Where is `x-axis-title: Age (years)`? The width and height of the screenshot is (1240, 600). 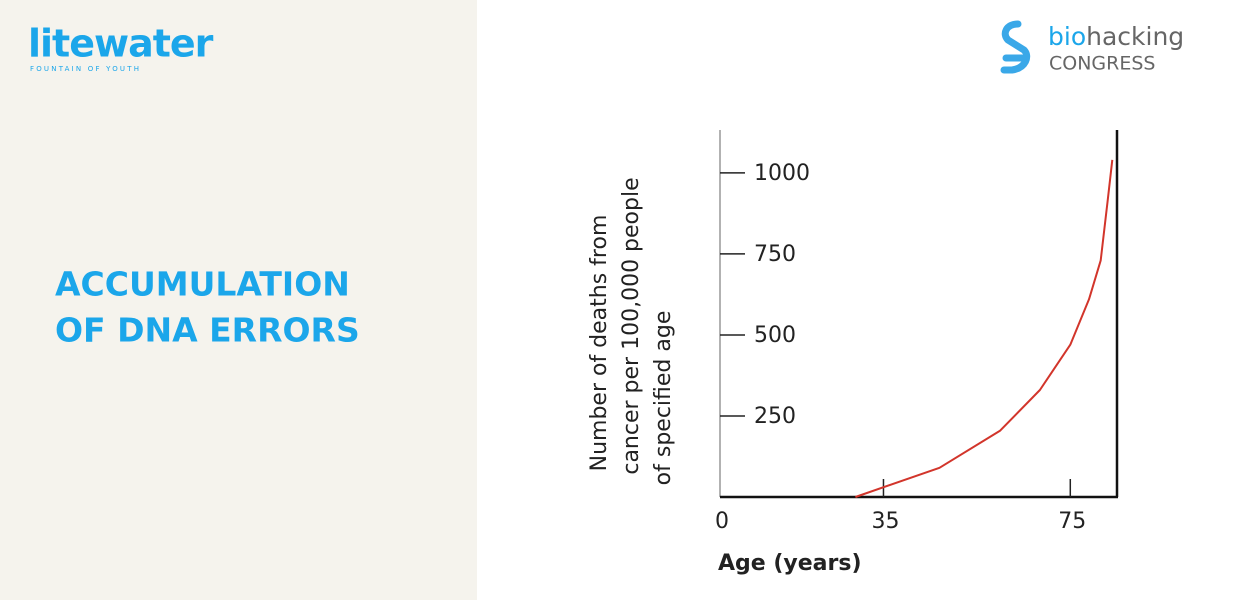 x-axis-title: Age (years) is located at coordinates (790, 563).